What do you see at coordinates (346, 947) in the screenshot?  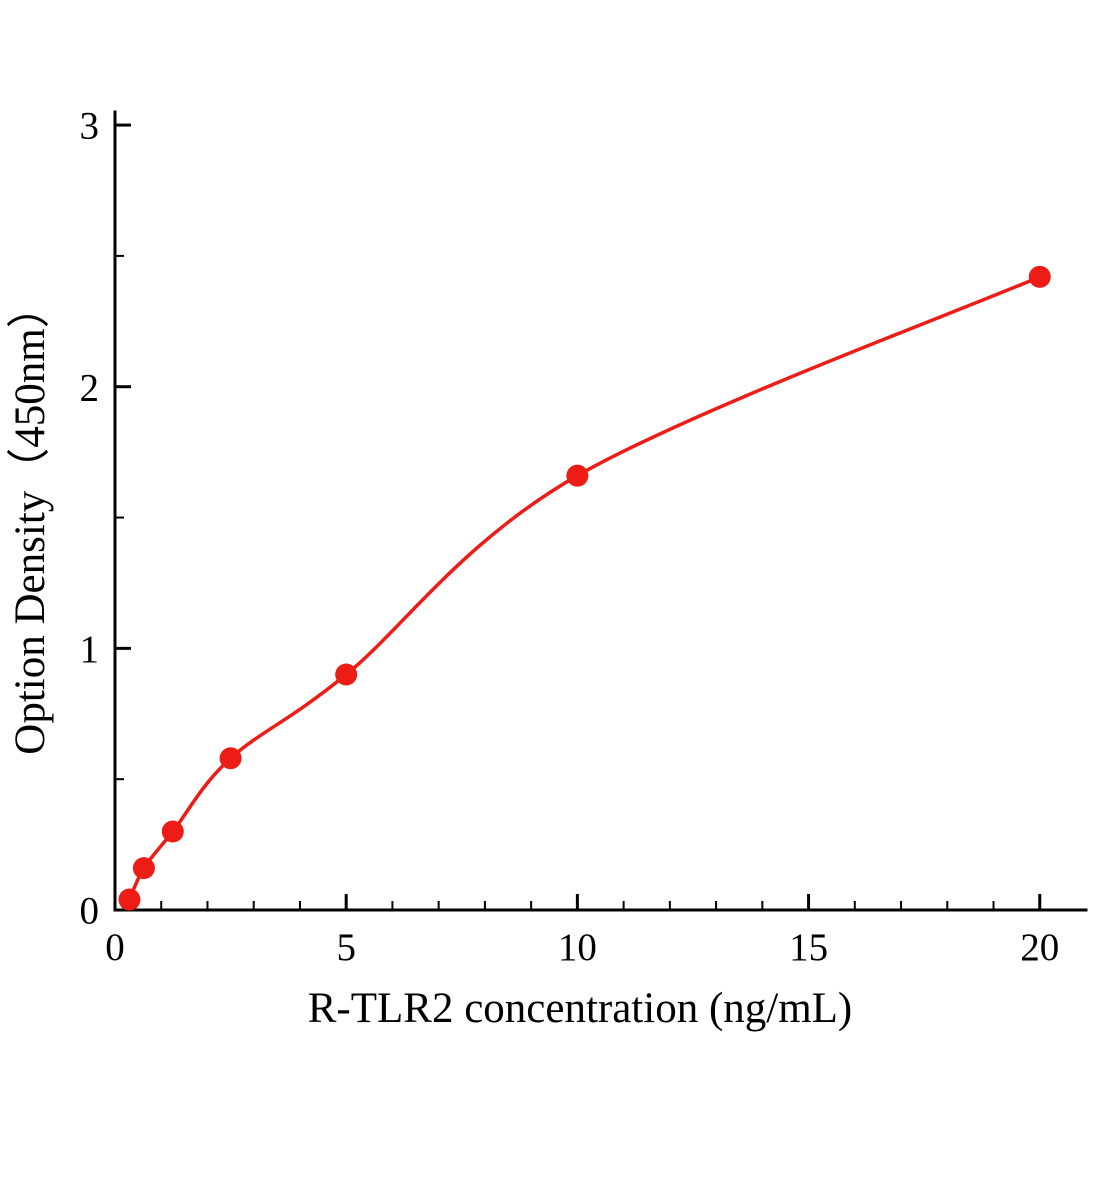 I see `x-tick-label: 5` at bounding box center [346, 947].